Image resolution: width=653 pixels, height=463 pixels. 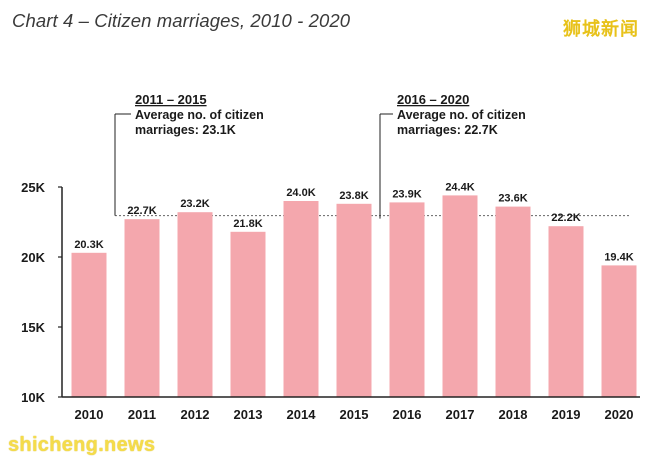 What do you see at coordinates (354, 300) in the screenshot?
I see `bar-2015` at bounding box center [354, 300].